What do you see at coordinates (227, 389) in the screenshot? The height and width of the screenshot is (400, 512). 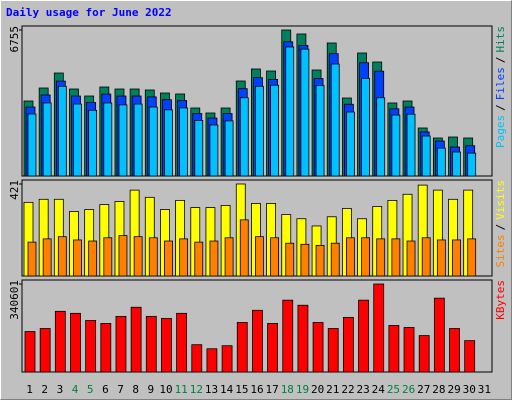 I see `x-tick-label: 14` at bounding box center [227, 389].